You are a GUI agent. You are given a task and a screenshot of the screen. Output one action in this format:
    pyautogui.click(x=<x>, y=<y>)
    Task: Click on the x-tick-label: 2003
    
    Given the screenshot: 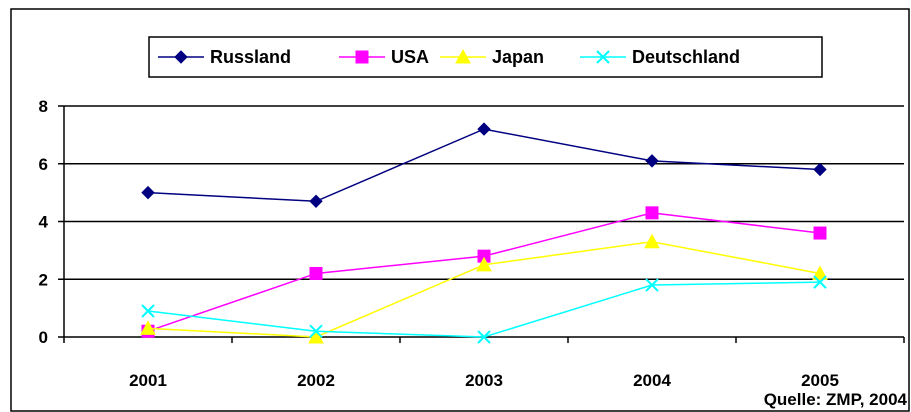 What is the action you would take?
    pyautogui.click(x=484, y=380)
    